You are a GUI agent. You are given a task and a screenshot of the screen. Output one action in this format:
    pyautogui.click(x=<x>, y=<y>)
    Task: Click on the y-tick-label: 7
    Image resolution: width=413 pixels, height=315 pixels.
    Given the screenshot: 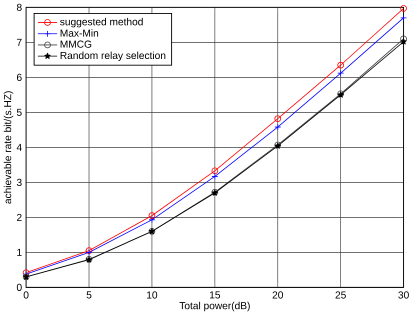 What is the action you would take?
    pyautogui.click(x=19, y=42)
    